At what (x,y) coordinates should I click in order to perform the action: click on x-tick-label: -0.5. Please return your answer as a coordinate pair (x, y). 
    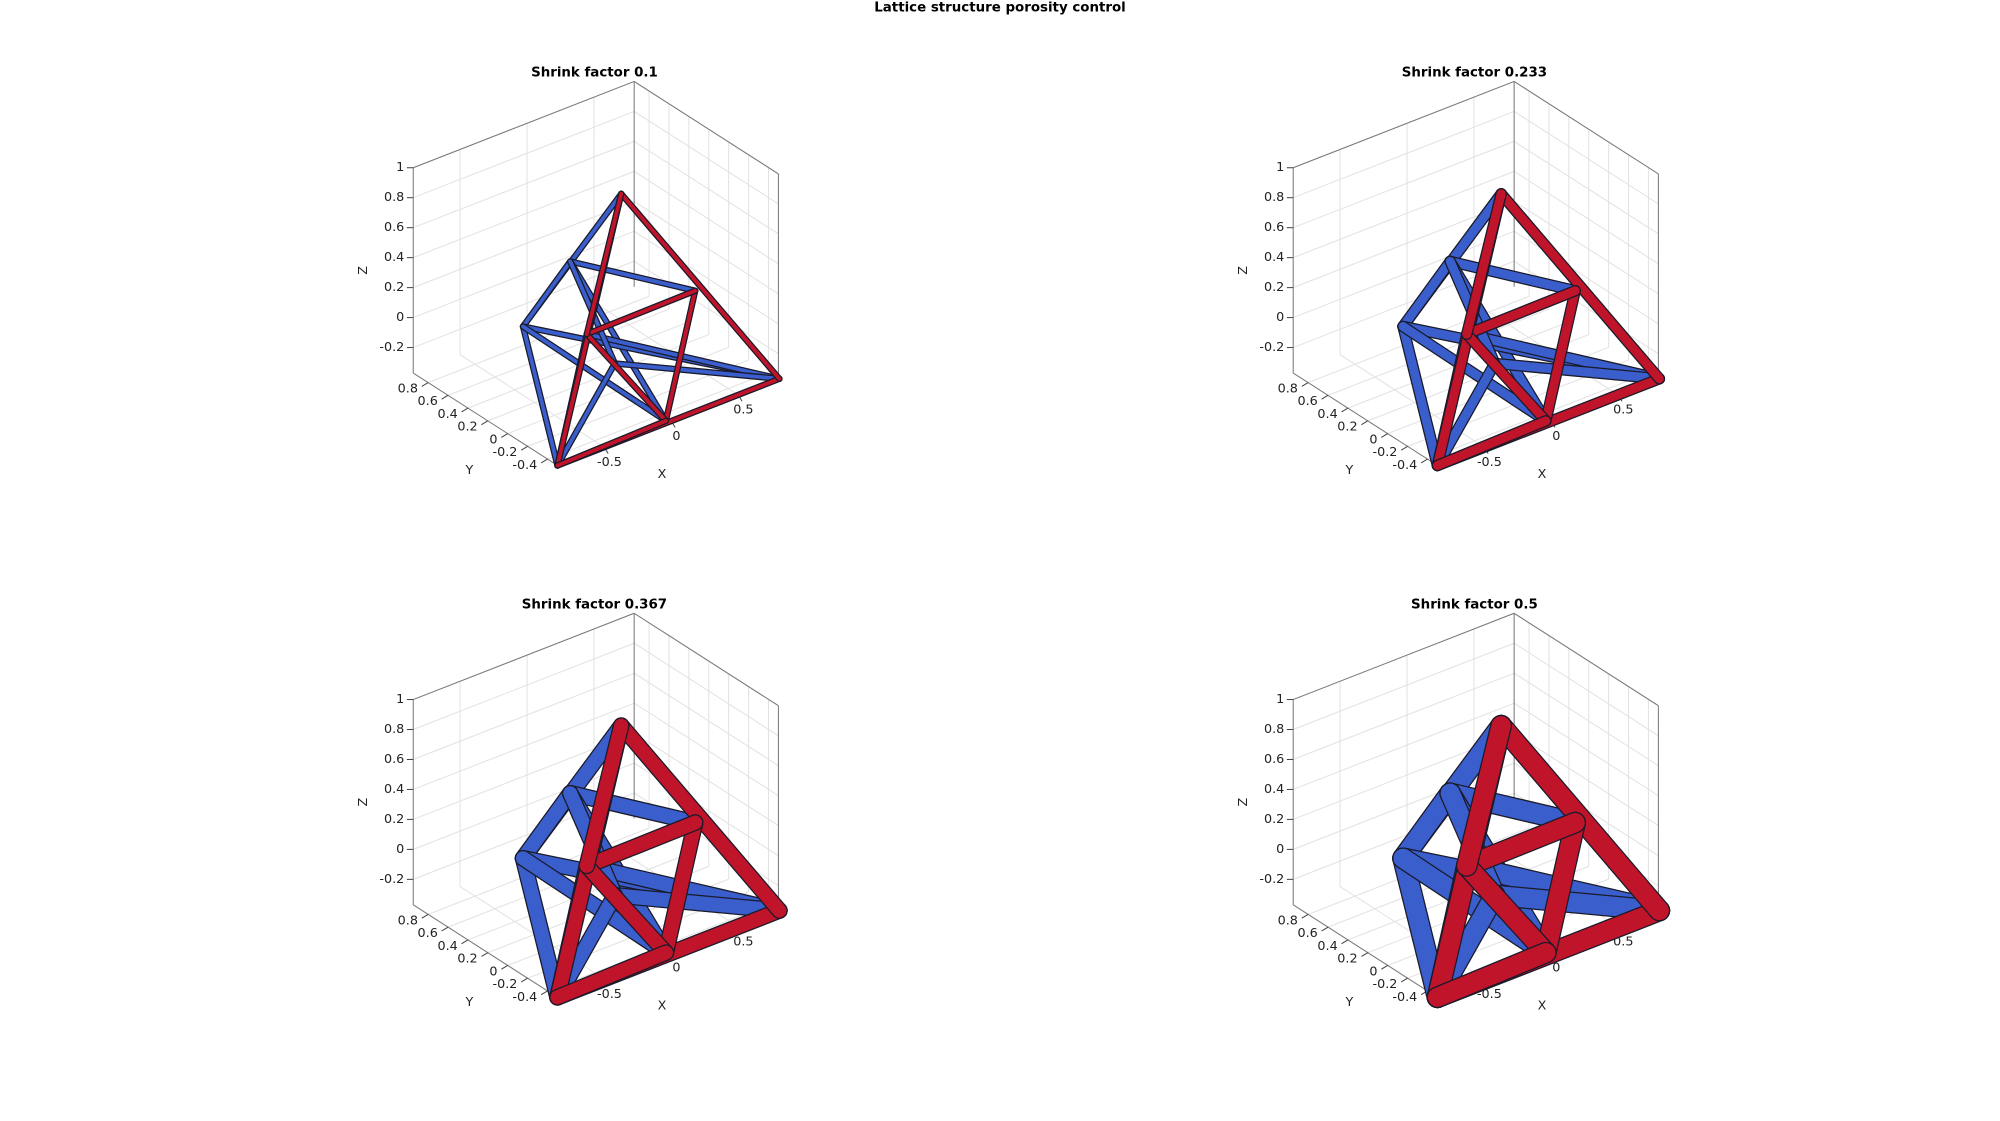
    Looking at the image, I should click on (1489, 462).